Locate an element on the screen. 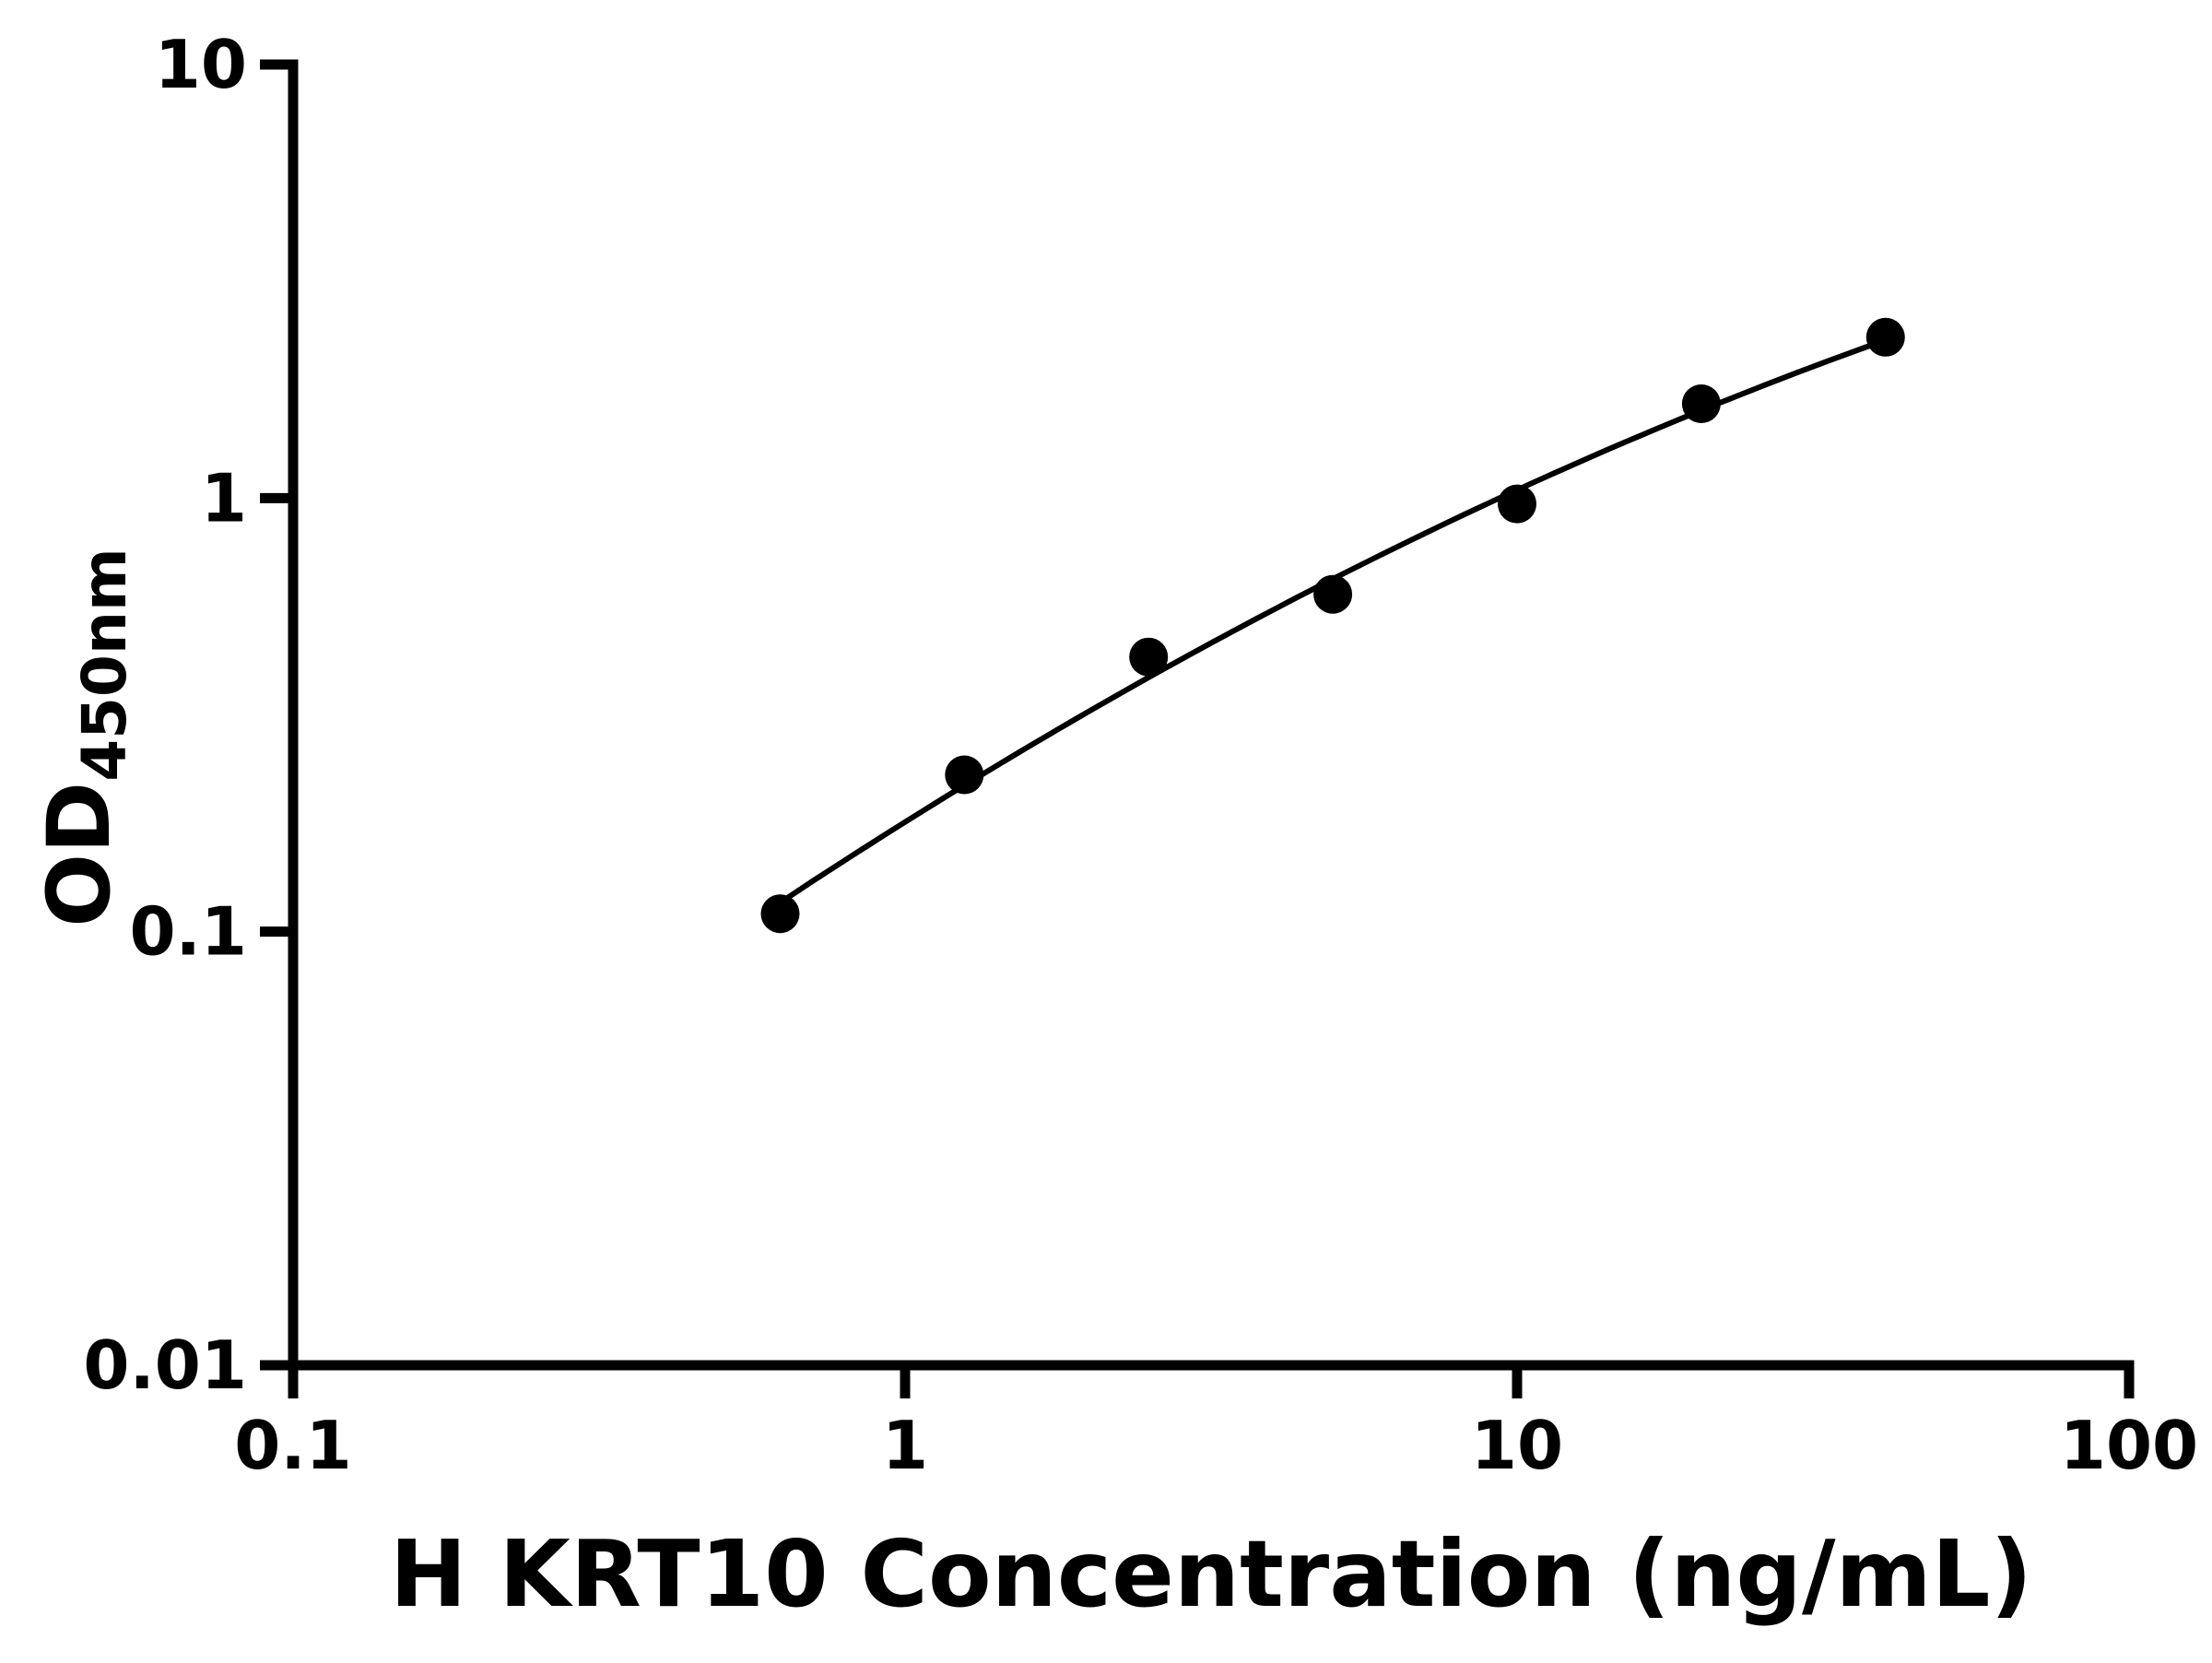  y-axis-title: OD450nm is located at coordinates (84, 737).